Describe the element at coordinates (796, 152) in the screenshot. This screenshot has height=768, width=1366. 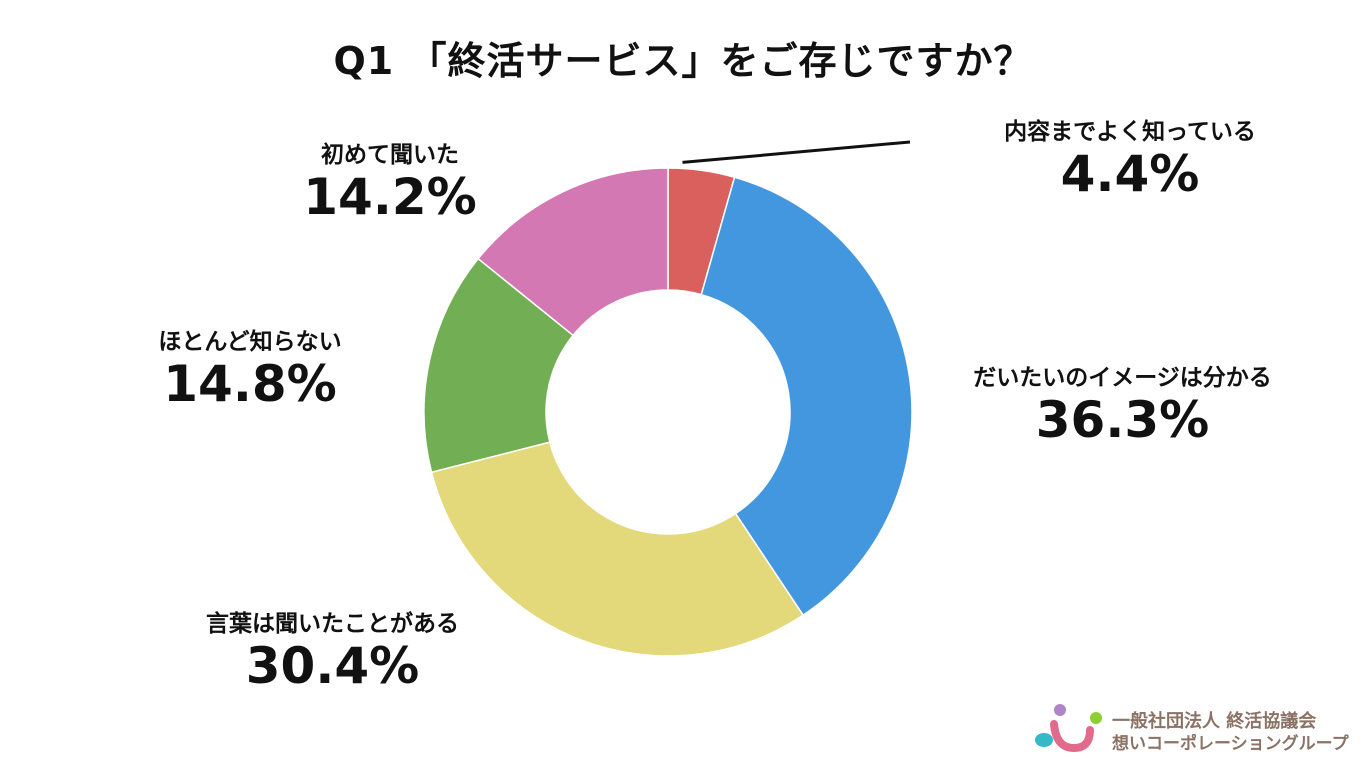
I see `leader-line` at that location.